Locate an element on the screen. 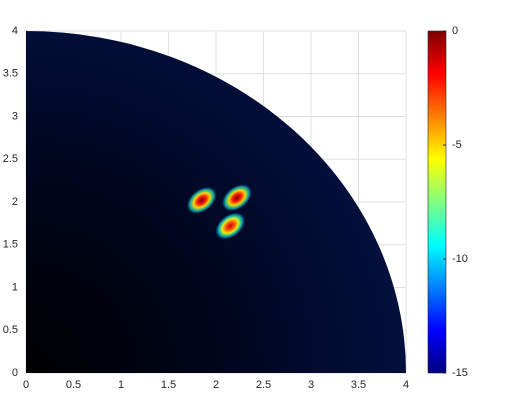 Image resolution: width=522 pixels, height=400 pixels. y-tick-label: 0 is located at coordinates (15, 373).